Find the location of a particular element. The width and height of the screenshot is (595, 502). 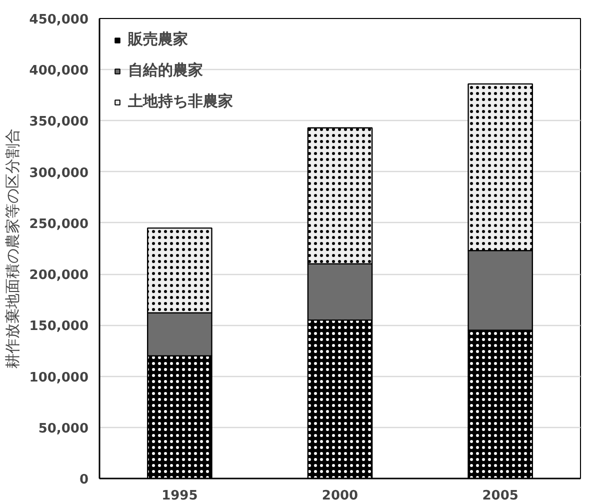

y-tick-label: 250,000 is located at coordinates (59, 224).